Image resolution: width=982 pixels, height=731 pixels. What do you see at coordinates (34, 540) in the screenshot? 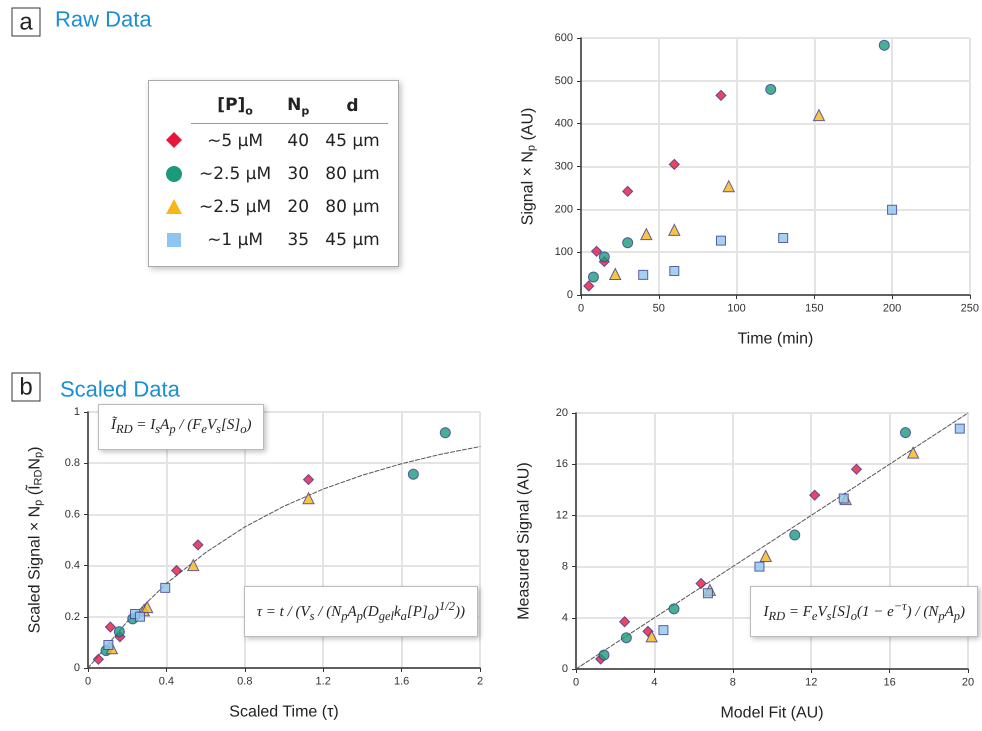
I see `y-axis-title: Scaled Signal × Np (ĨRDNp)` at bounding box center [34, 540].